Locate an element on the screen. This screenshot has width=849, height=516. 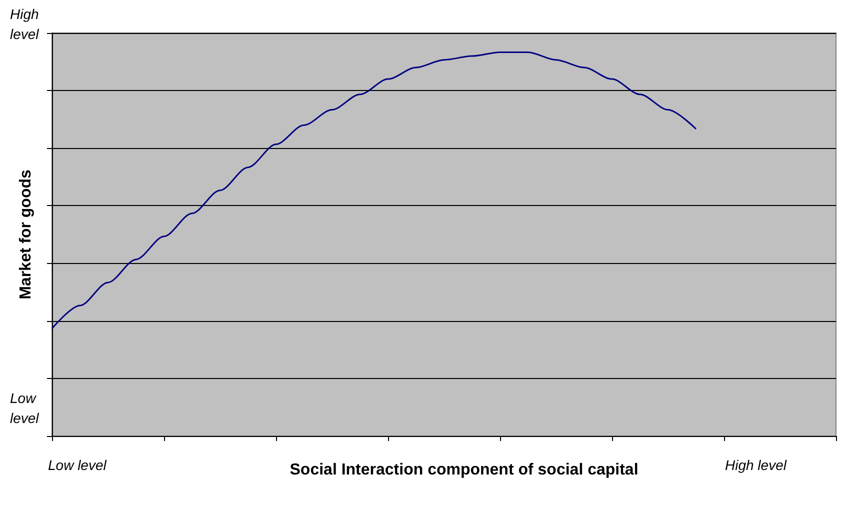
y-axis-title: Market for goods is located at coordinates (26, 235).